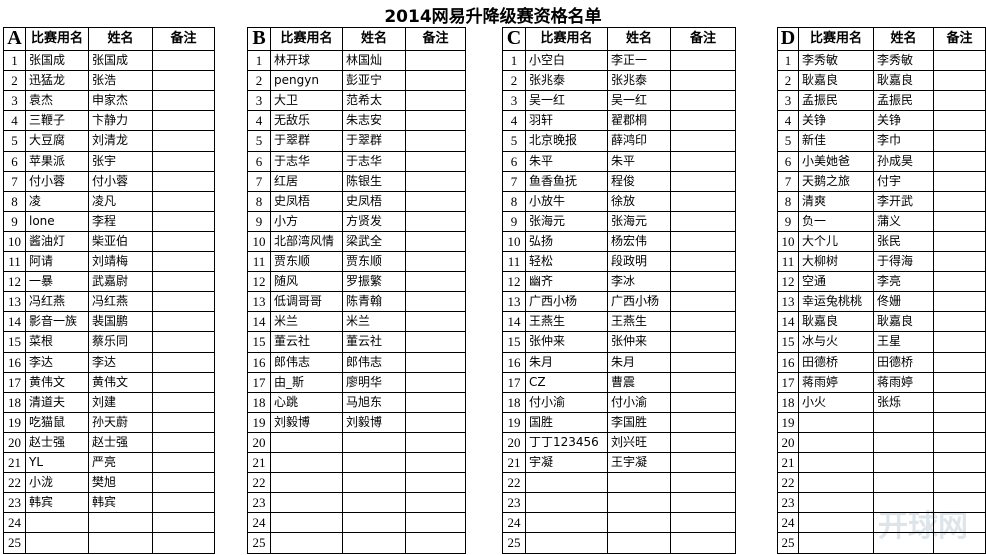 The height and width of the screenshot is (555, 986). I want to click on real-name: 张海元, so click(639, 221).